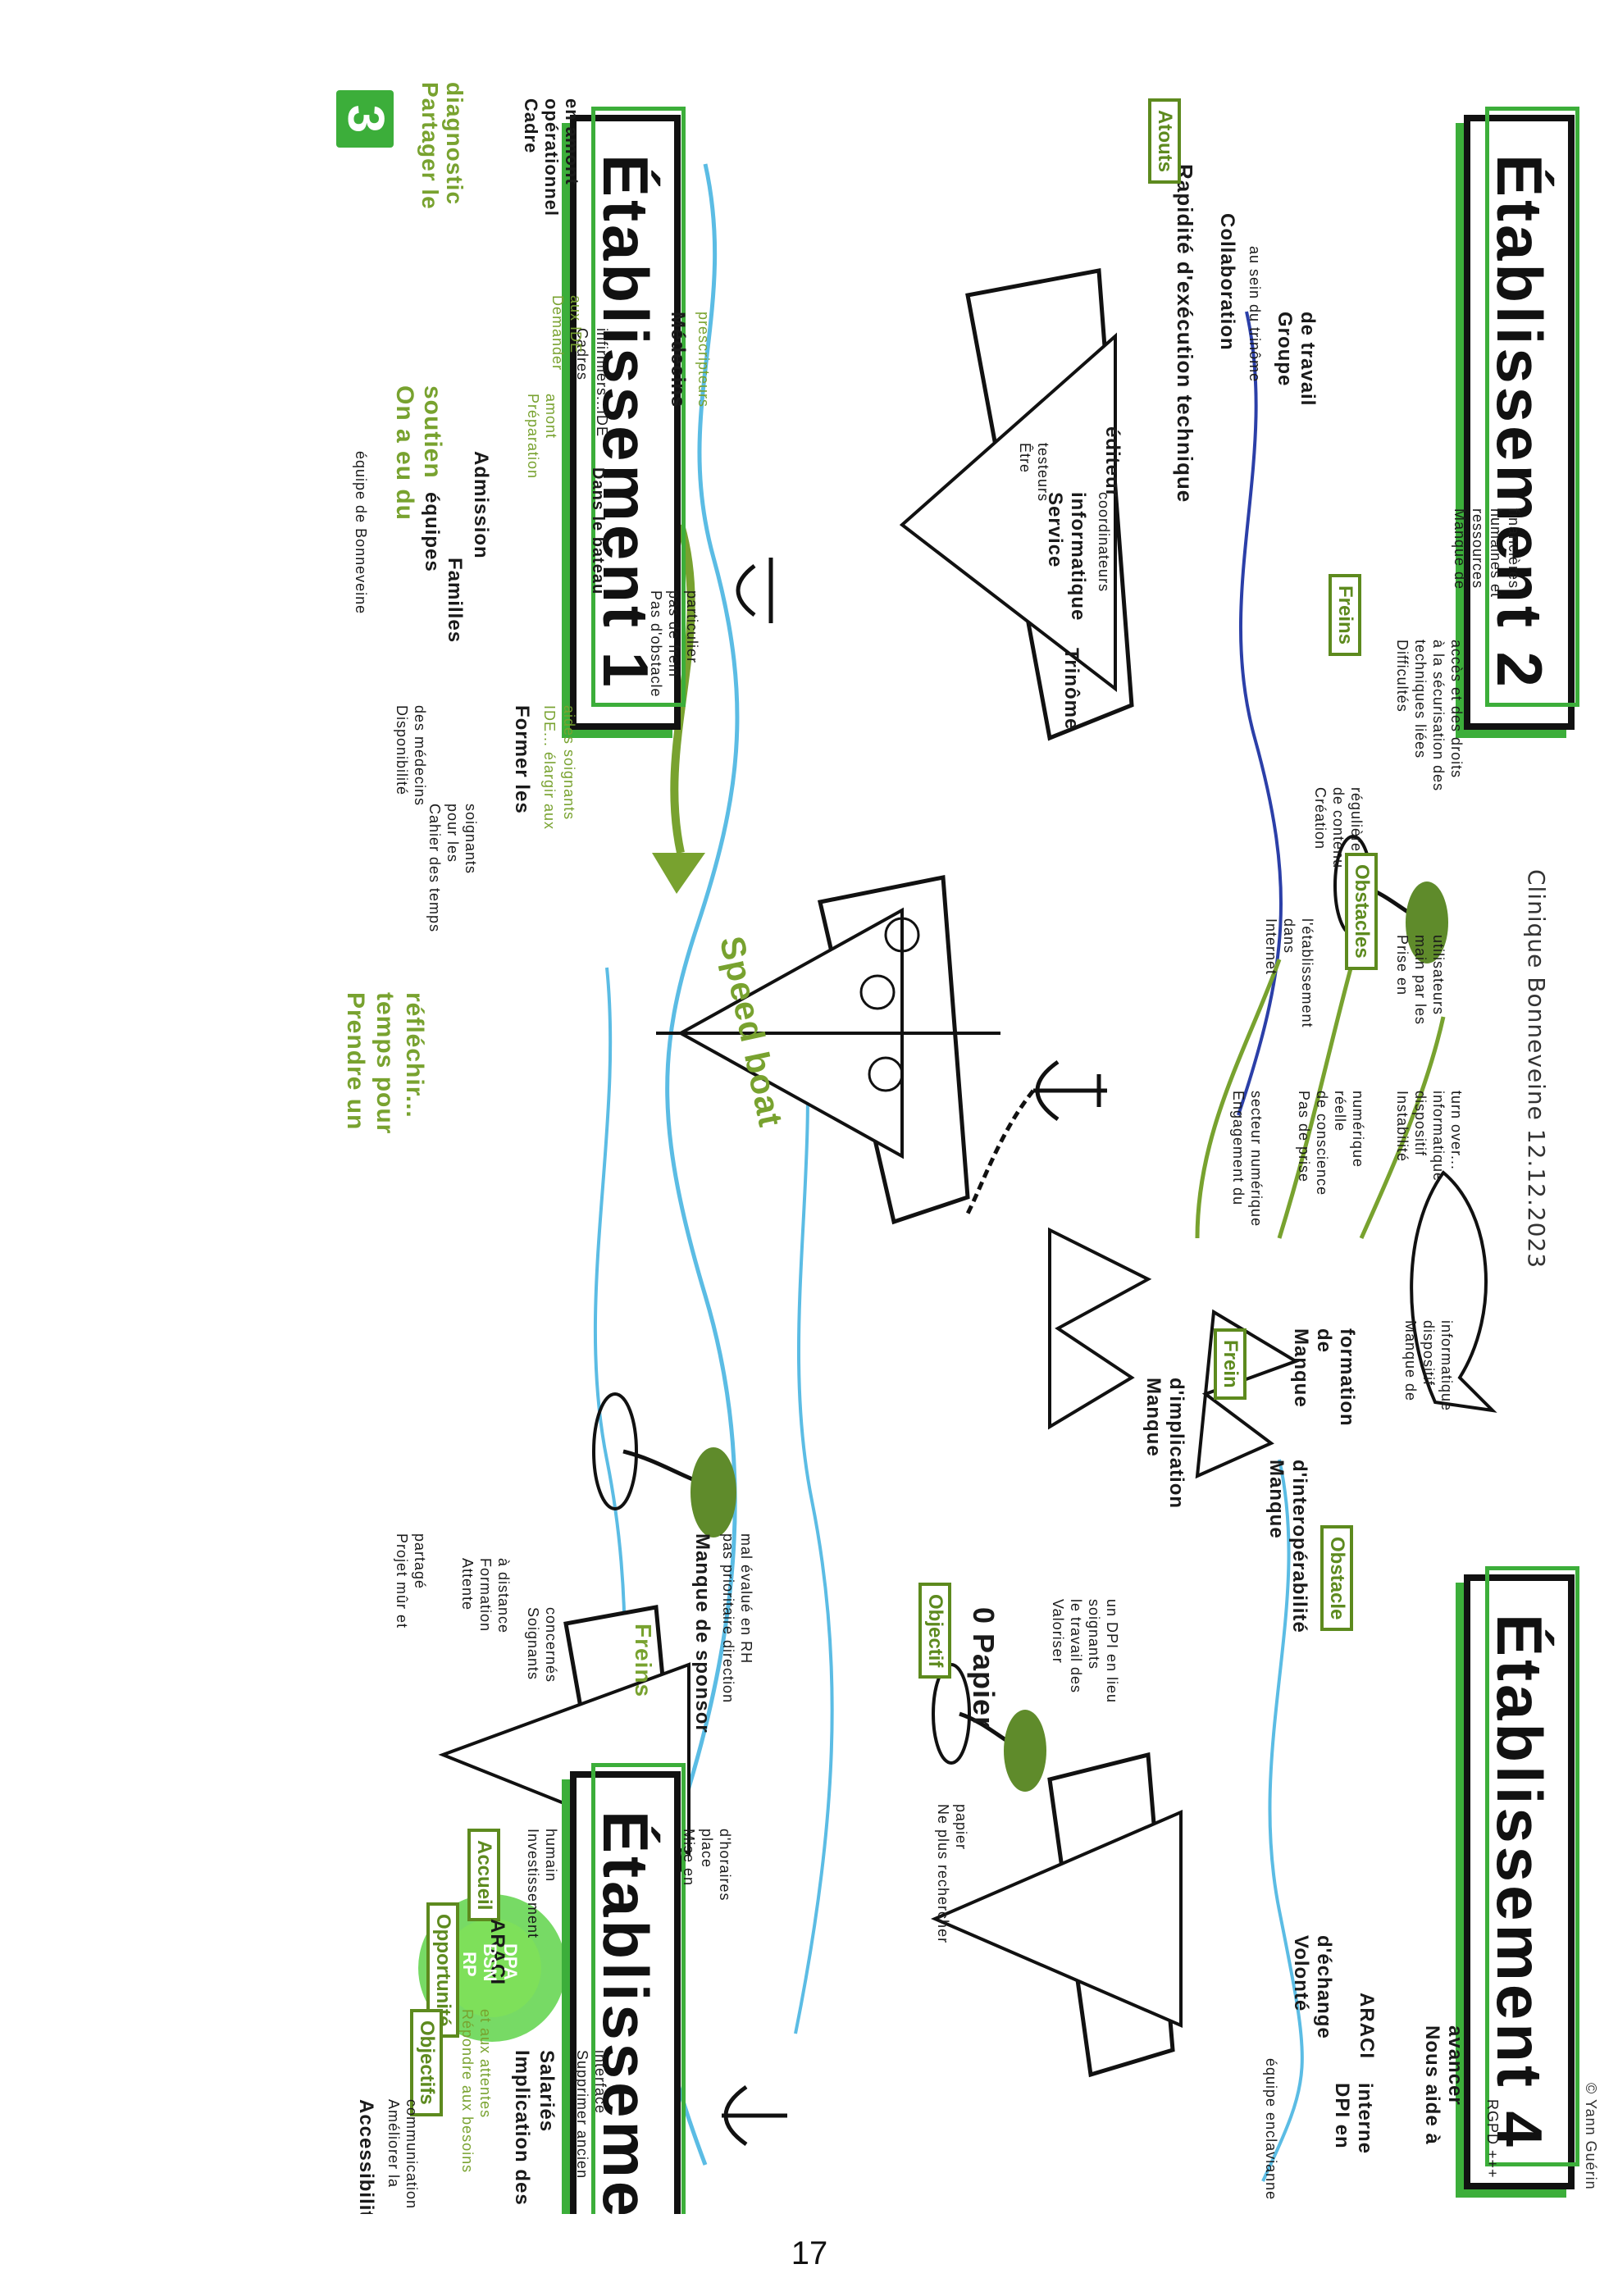  I want to click on palm-tree-icon, so click(989, 1727).